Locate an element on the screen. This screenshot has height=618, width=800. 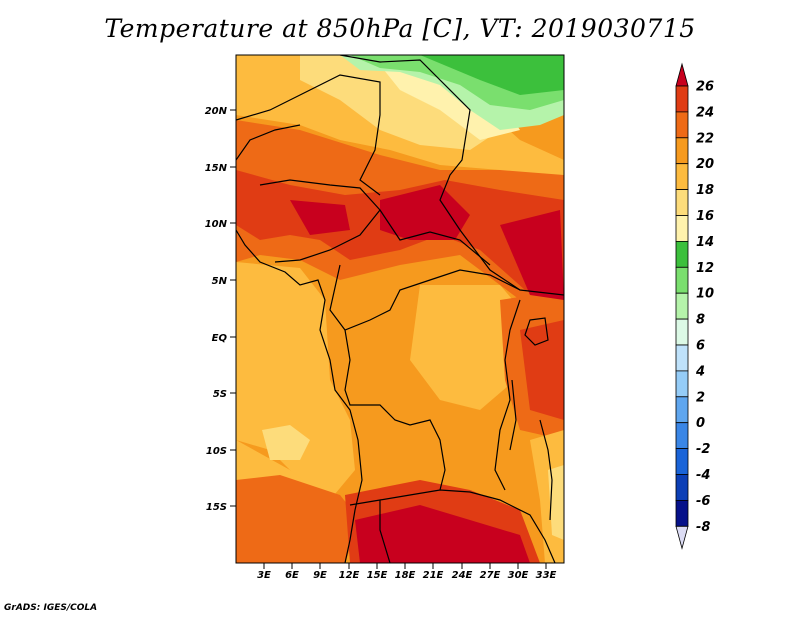
lat-label: 10N is located at coordinates (216, 224).